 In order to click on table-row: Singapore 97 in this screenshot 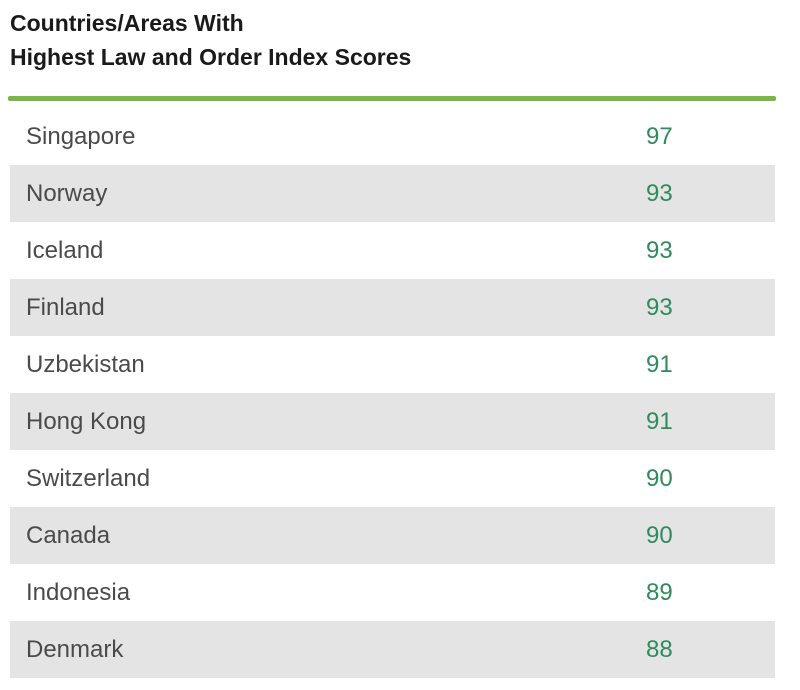, I will do `click(392, 136)`.